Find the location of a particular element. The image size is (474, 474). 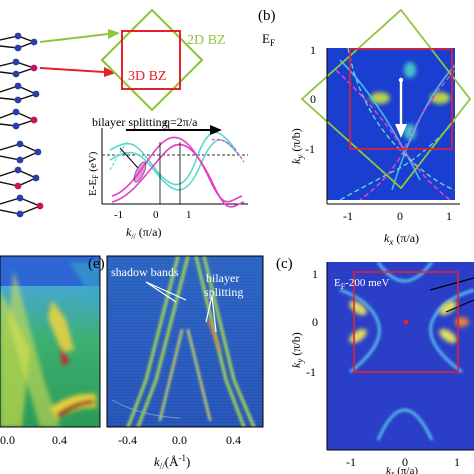

panel-c-energy: EF-200 meV is located at coordinates (362, 284).